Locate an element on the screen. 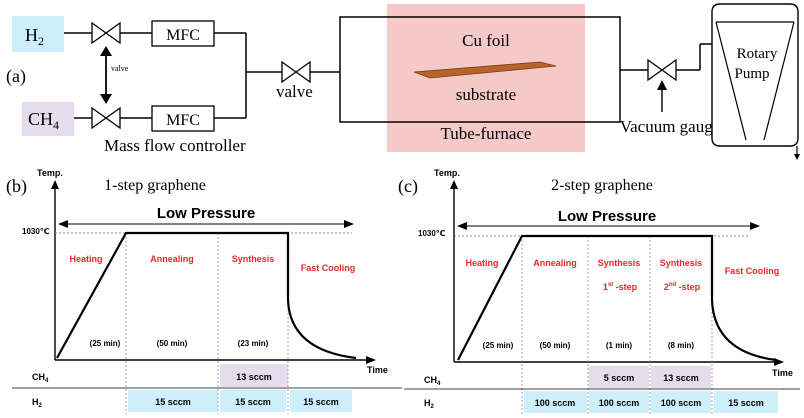 This screenshot has height=418, width=804. chart-b-phase-cooling: Fast Cooling is located at coordinates (328, 268).